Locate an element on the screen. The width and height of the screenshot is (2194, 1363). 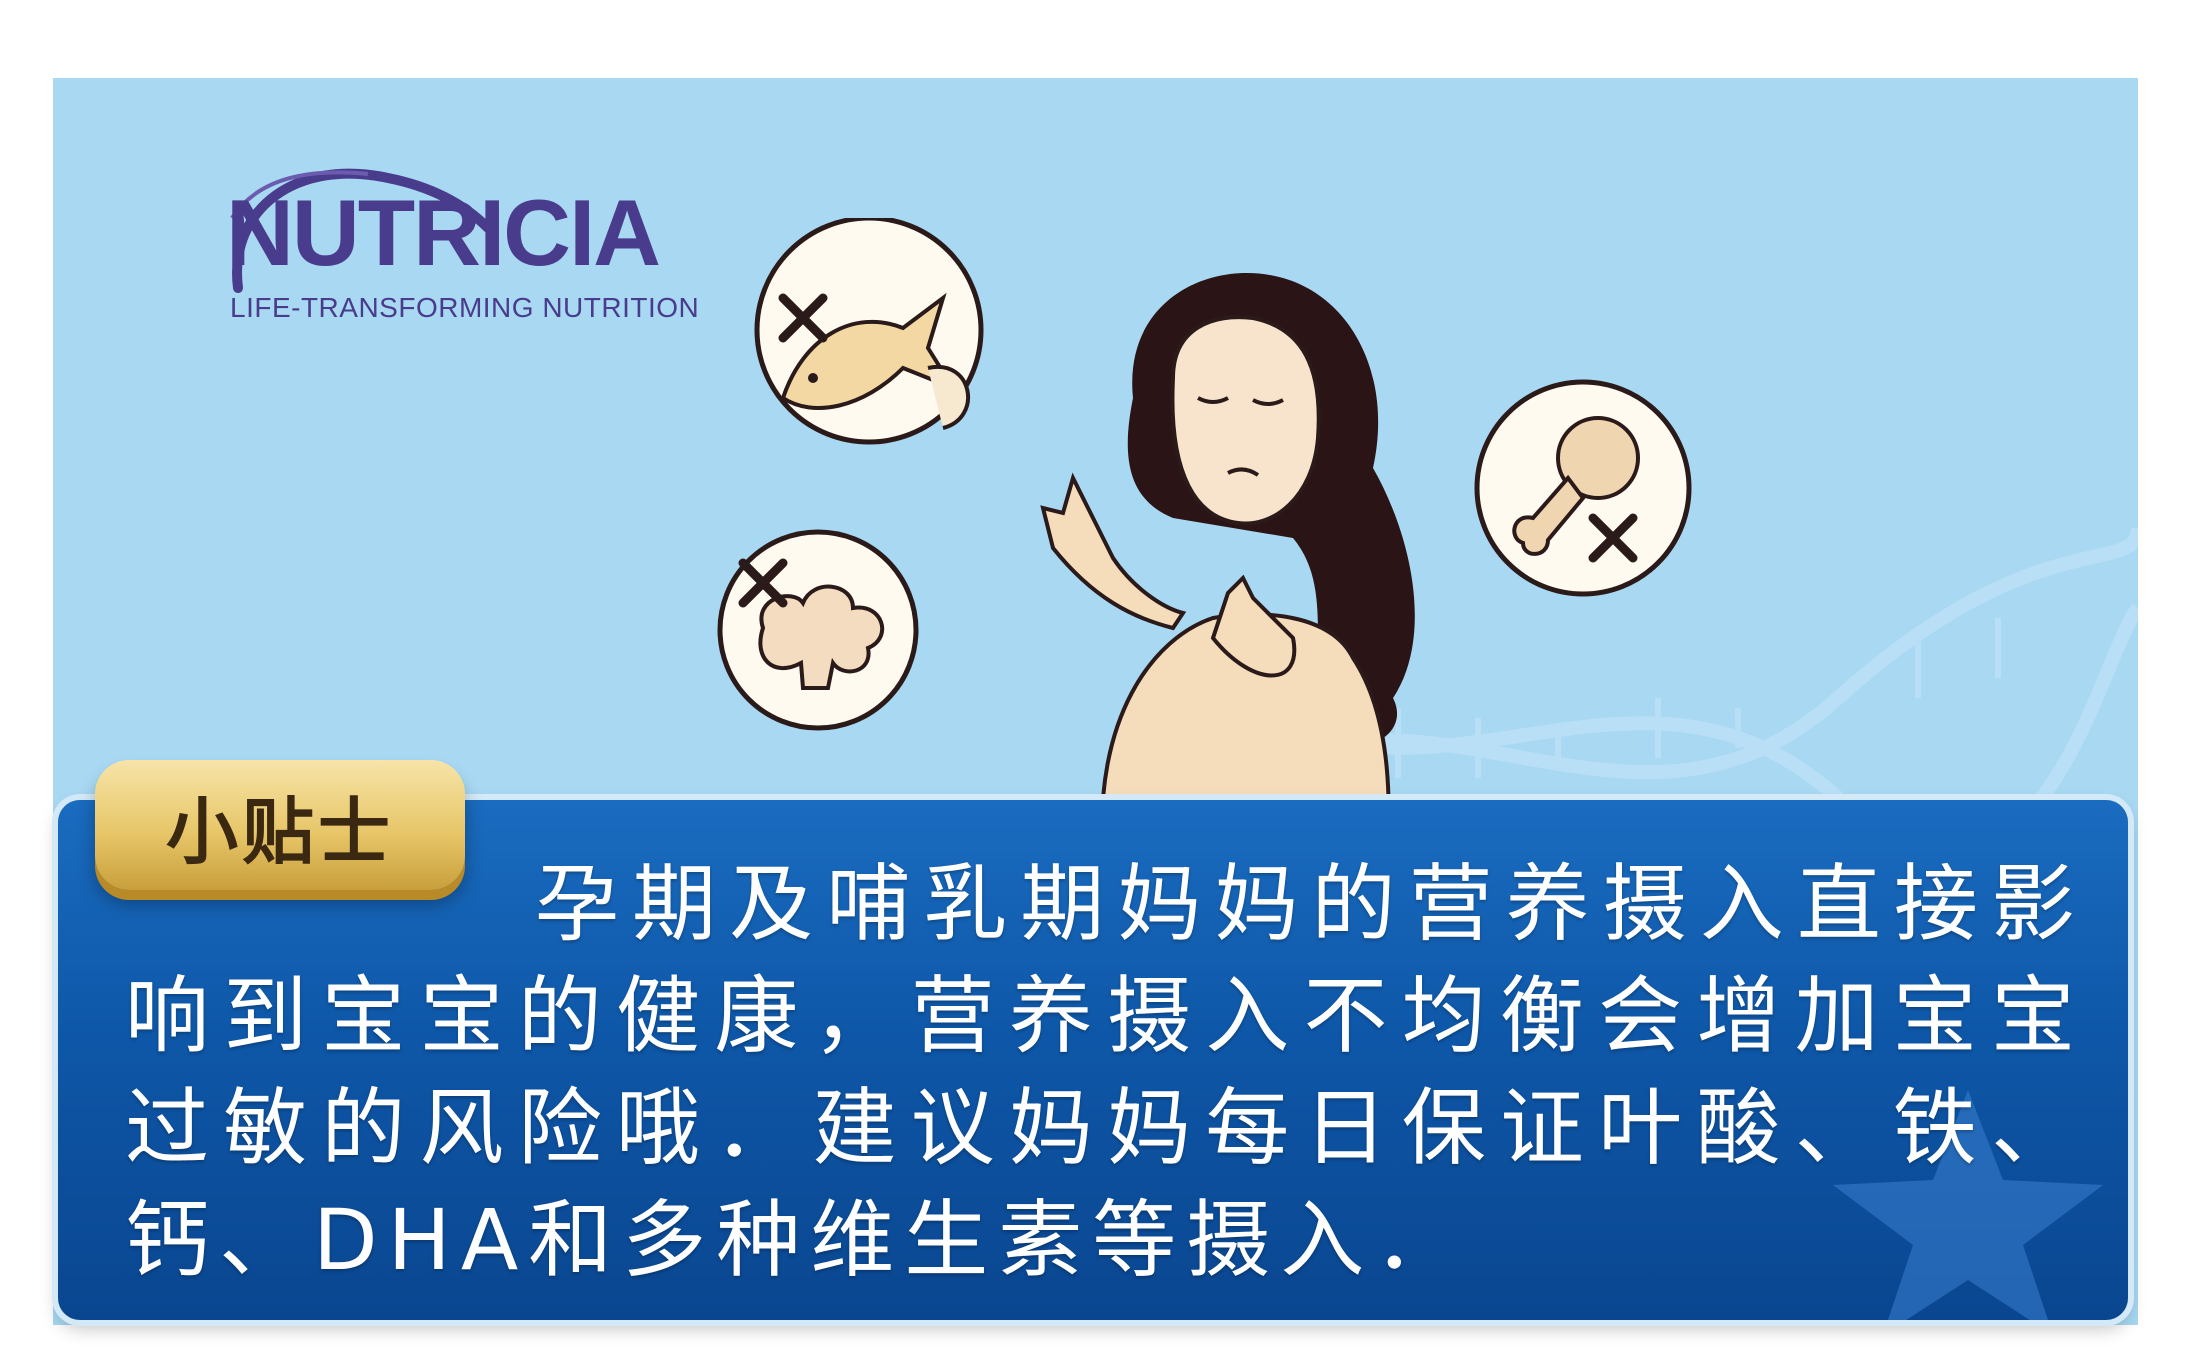
brand-tagline: LIFE-TRANSFORMING NUTRITION is located at coordinates (465, 307).